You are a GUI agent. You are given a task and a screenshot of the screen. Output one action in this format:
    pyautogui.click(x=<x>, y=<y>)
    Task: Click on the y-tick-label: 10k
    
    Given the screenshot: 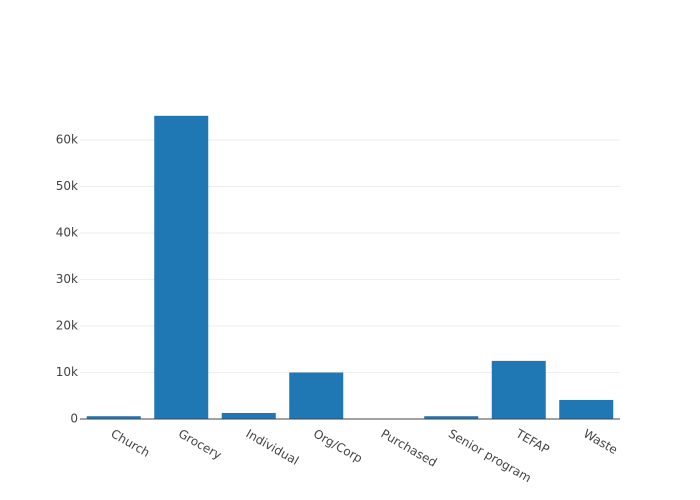 What is the action you would take?
    pyautogui.click(x=67, y=372)
    